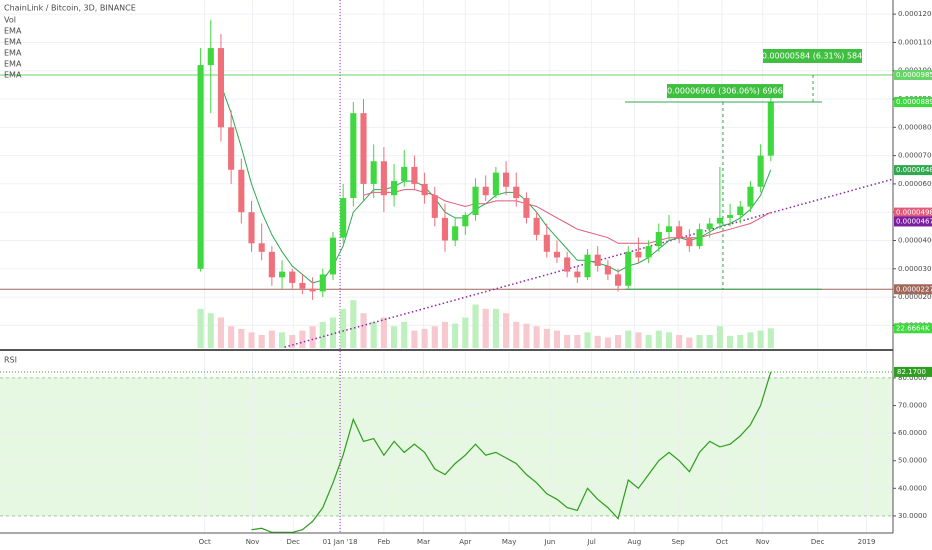 Image resolution: width=932 pixels, height=550 pixels. I want to click on volume-tag-label: 22.6664K, so click(913, 328).